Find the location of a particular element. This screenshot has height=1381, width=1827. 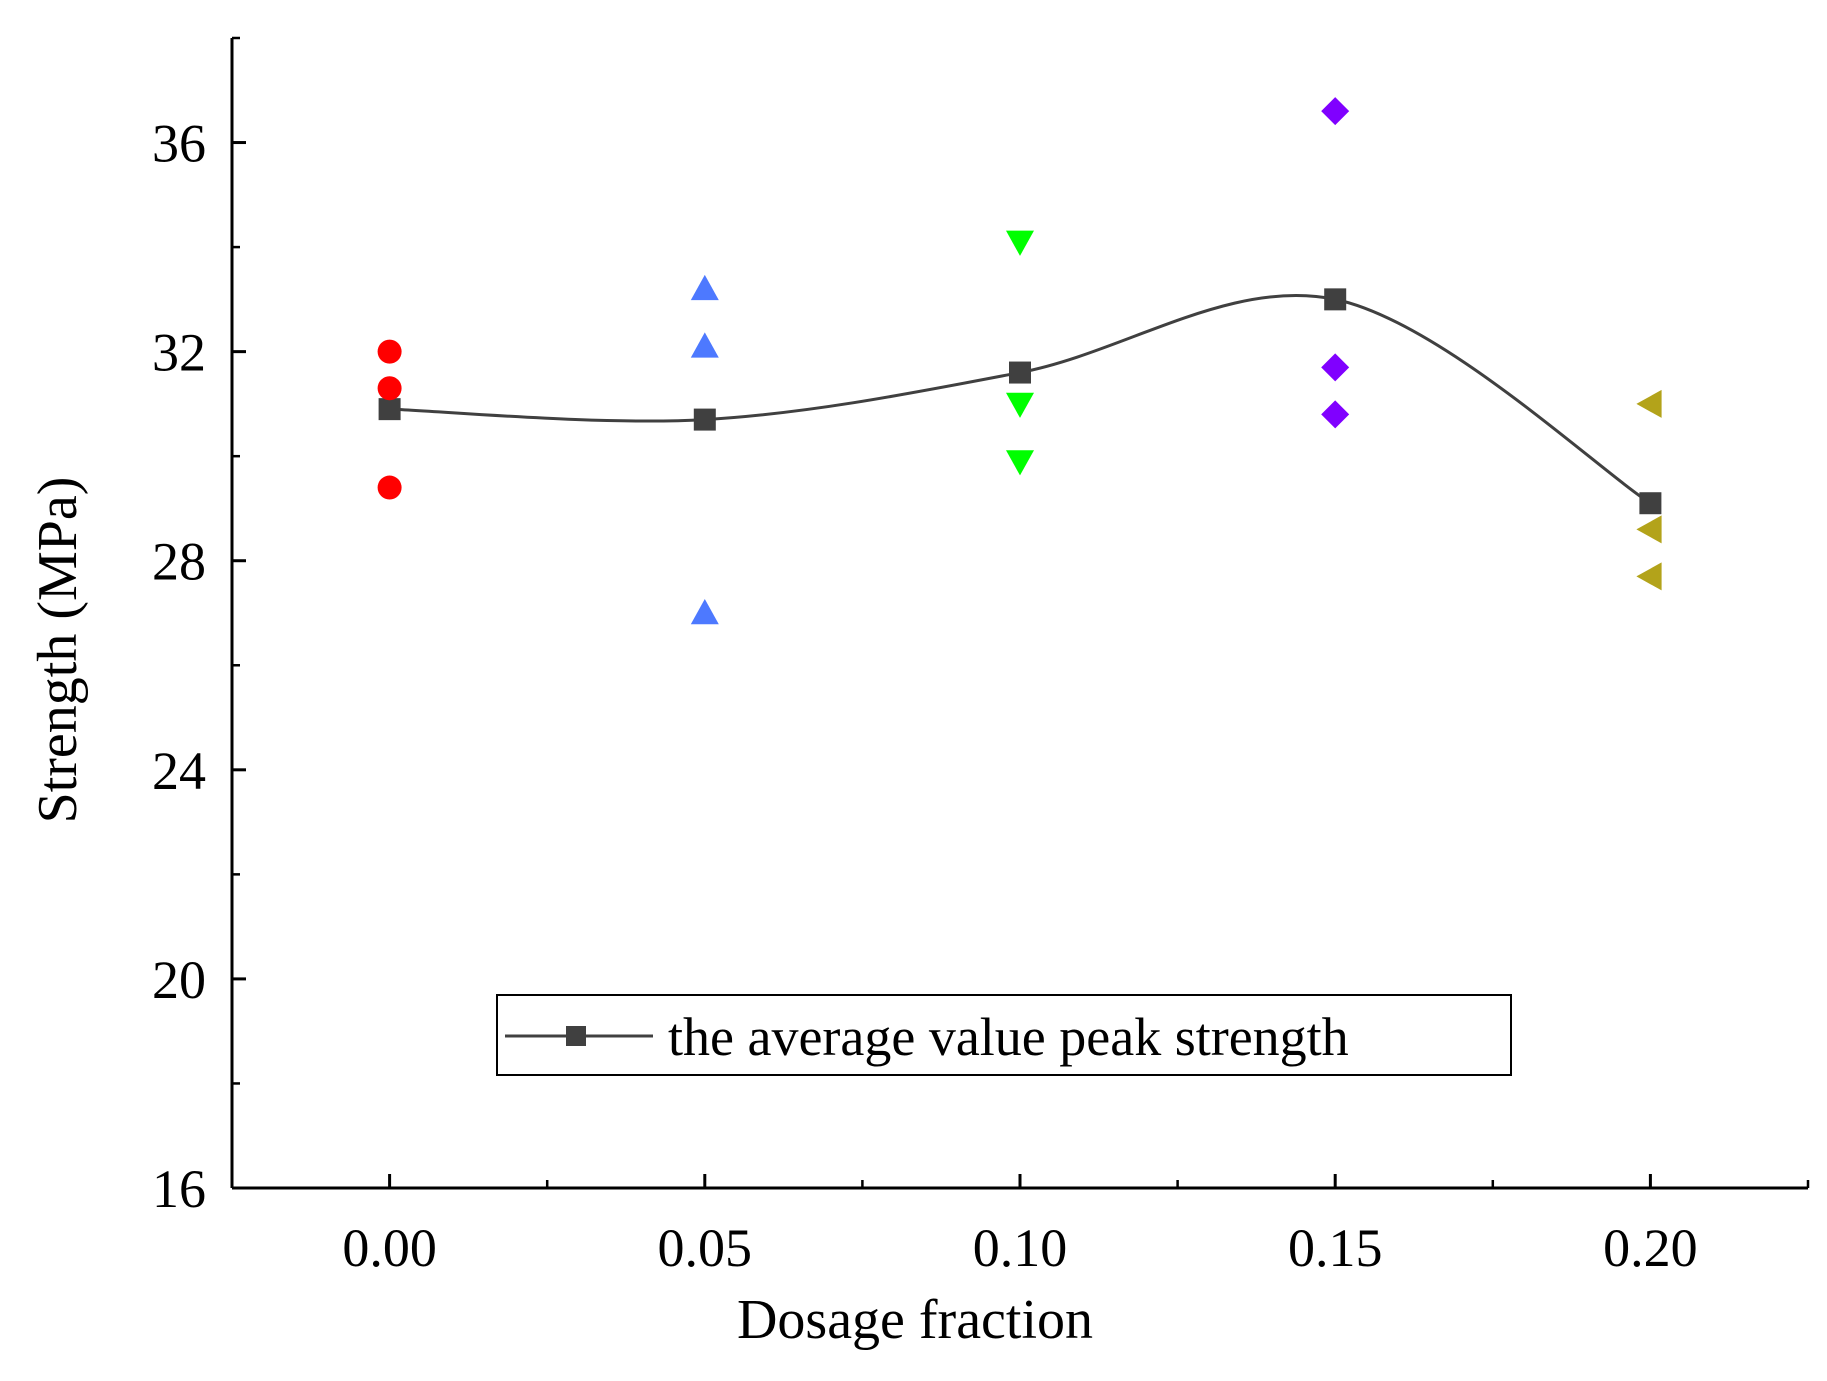

y-tick-label: 32 is located at coordinates (179, 353).